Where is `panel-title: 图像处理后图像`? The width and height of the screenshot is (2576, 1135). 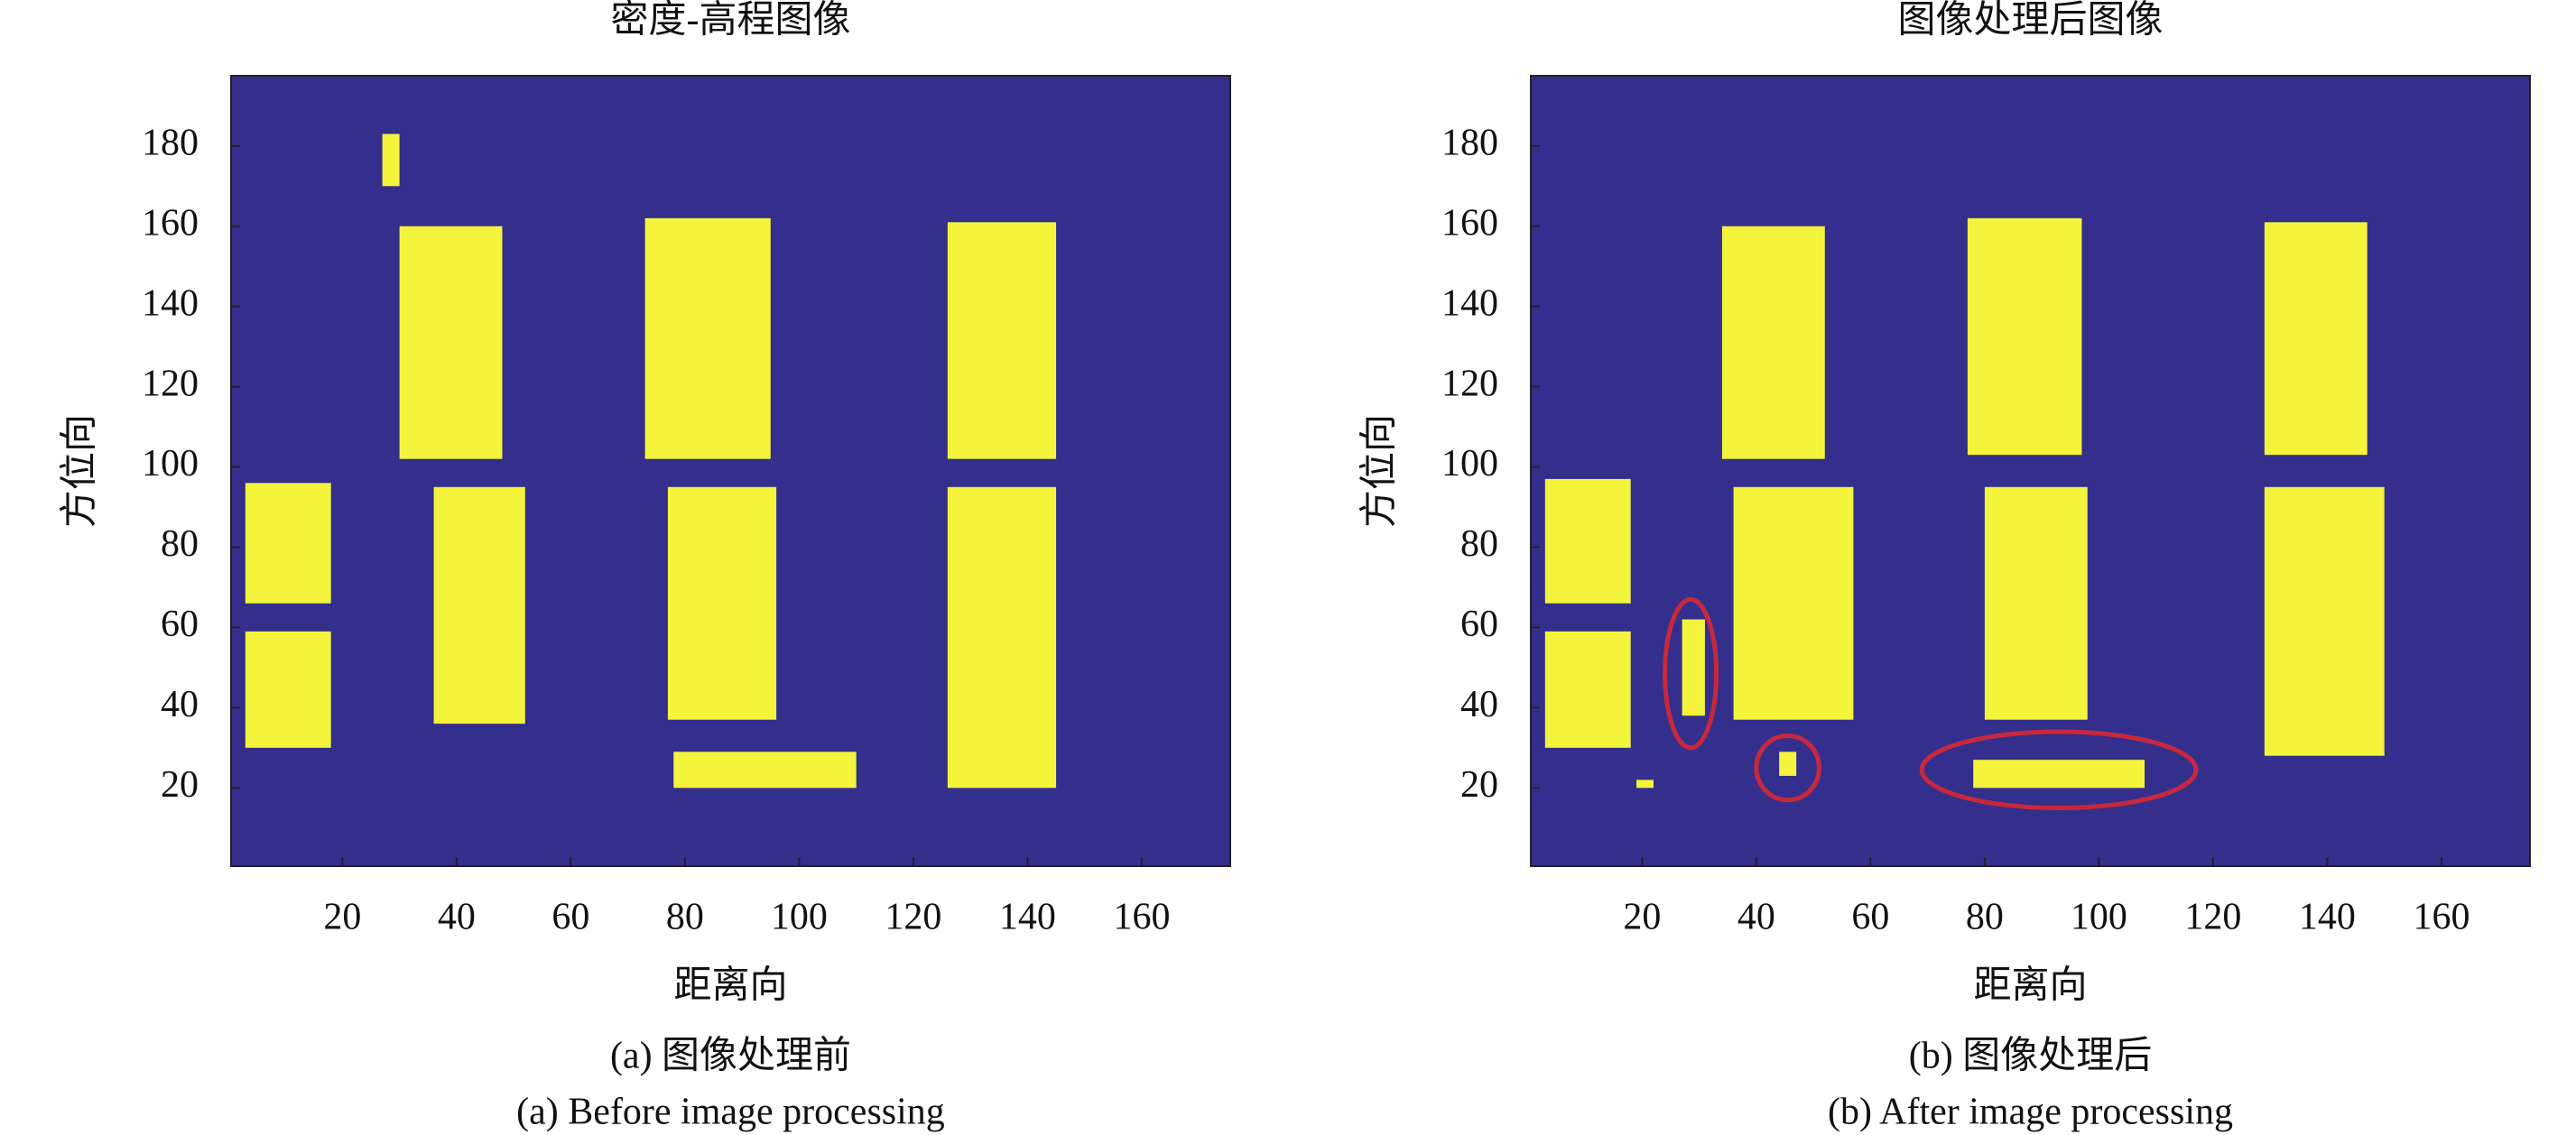 panel-title: 图像处理后图像 is located at coordinates (2030, 21).